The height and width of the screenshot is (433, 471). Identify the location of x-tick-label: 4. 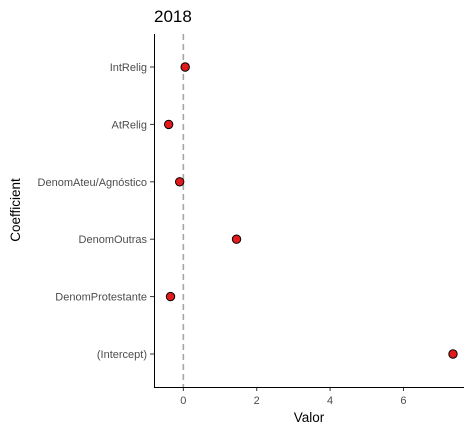
(330, 401).